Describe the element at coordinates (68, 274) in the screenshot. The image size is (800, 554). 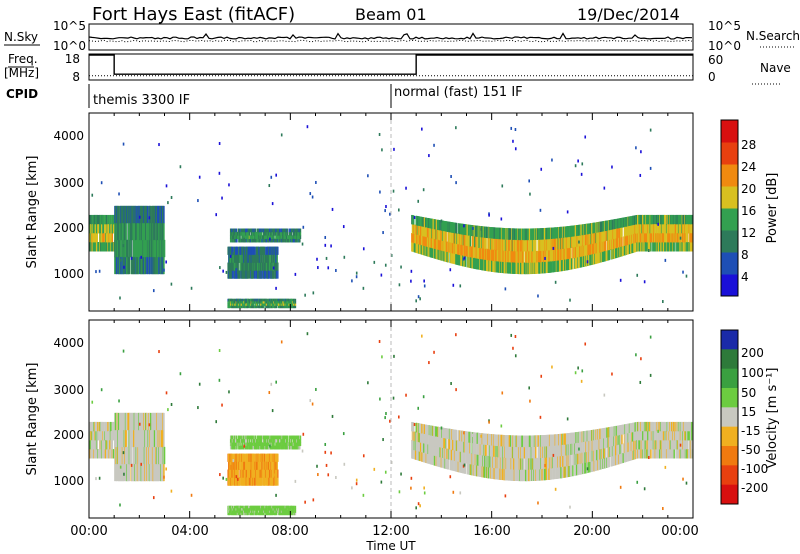
I see `power-ytick-1000: 1000` at that location.